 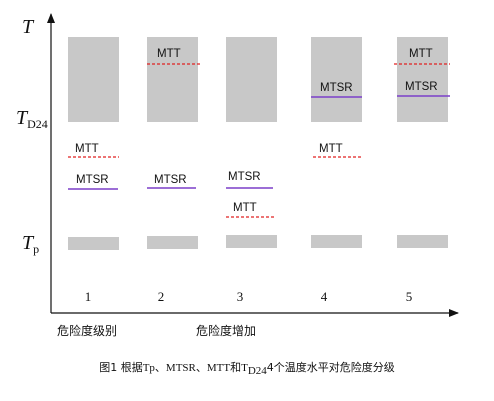 What do you see at coordinates (257, 371) in the screenshot?
I see `caption-sub: D24` at bounding box center [257, 371].